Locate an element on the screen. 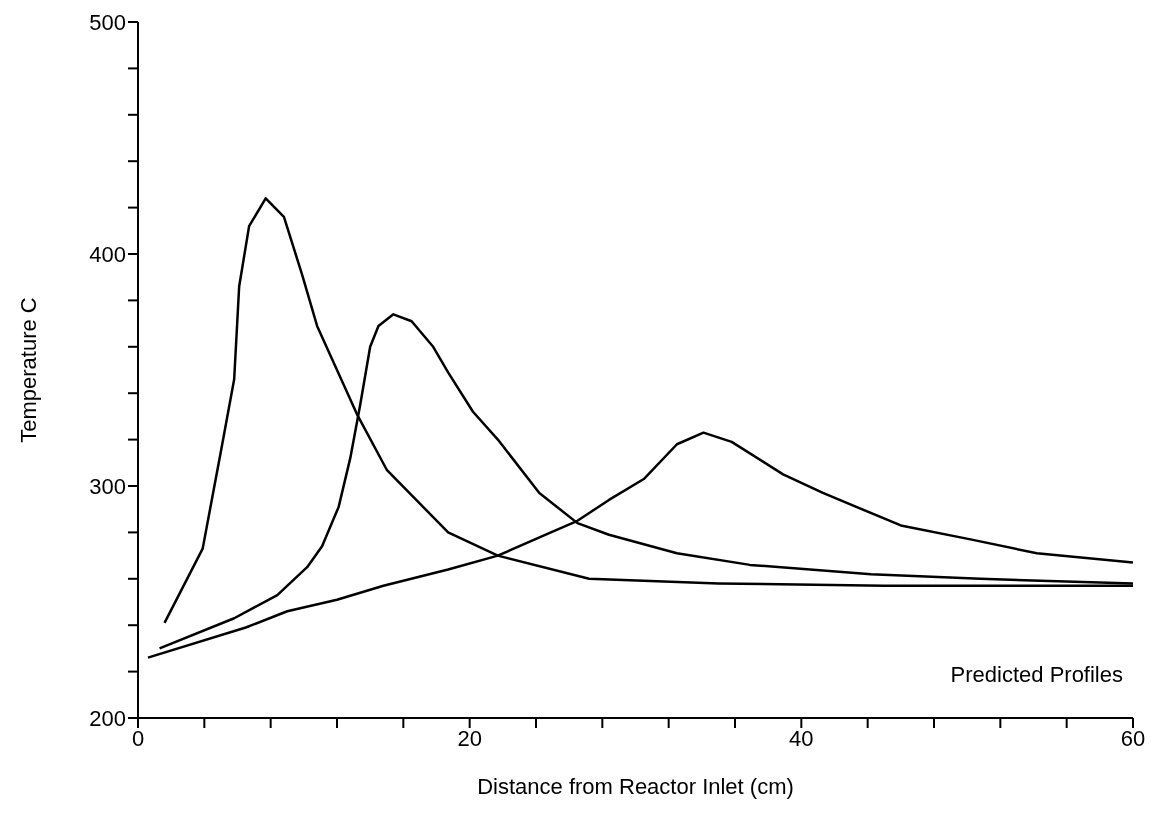 This screenshot has width=1171, height=825. x-tick-label: 60 is located at coordinates (1133, 738).